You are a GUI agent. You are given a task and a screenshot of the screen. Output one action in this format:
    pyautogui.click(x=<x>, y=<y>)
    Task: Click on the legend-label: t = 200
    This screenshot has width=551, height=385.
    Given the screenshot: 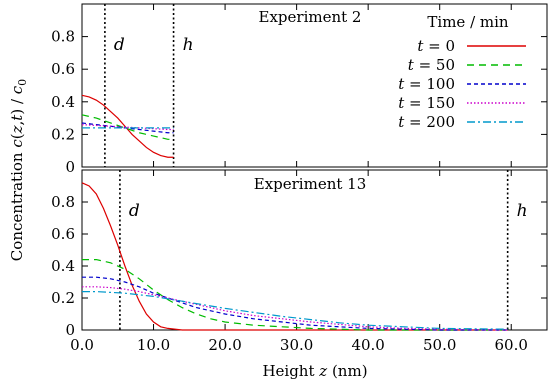 What is the action you would take?
    pyautogui.click(x=426, y=122)
    